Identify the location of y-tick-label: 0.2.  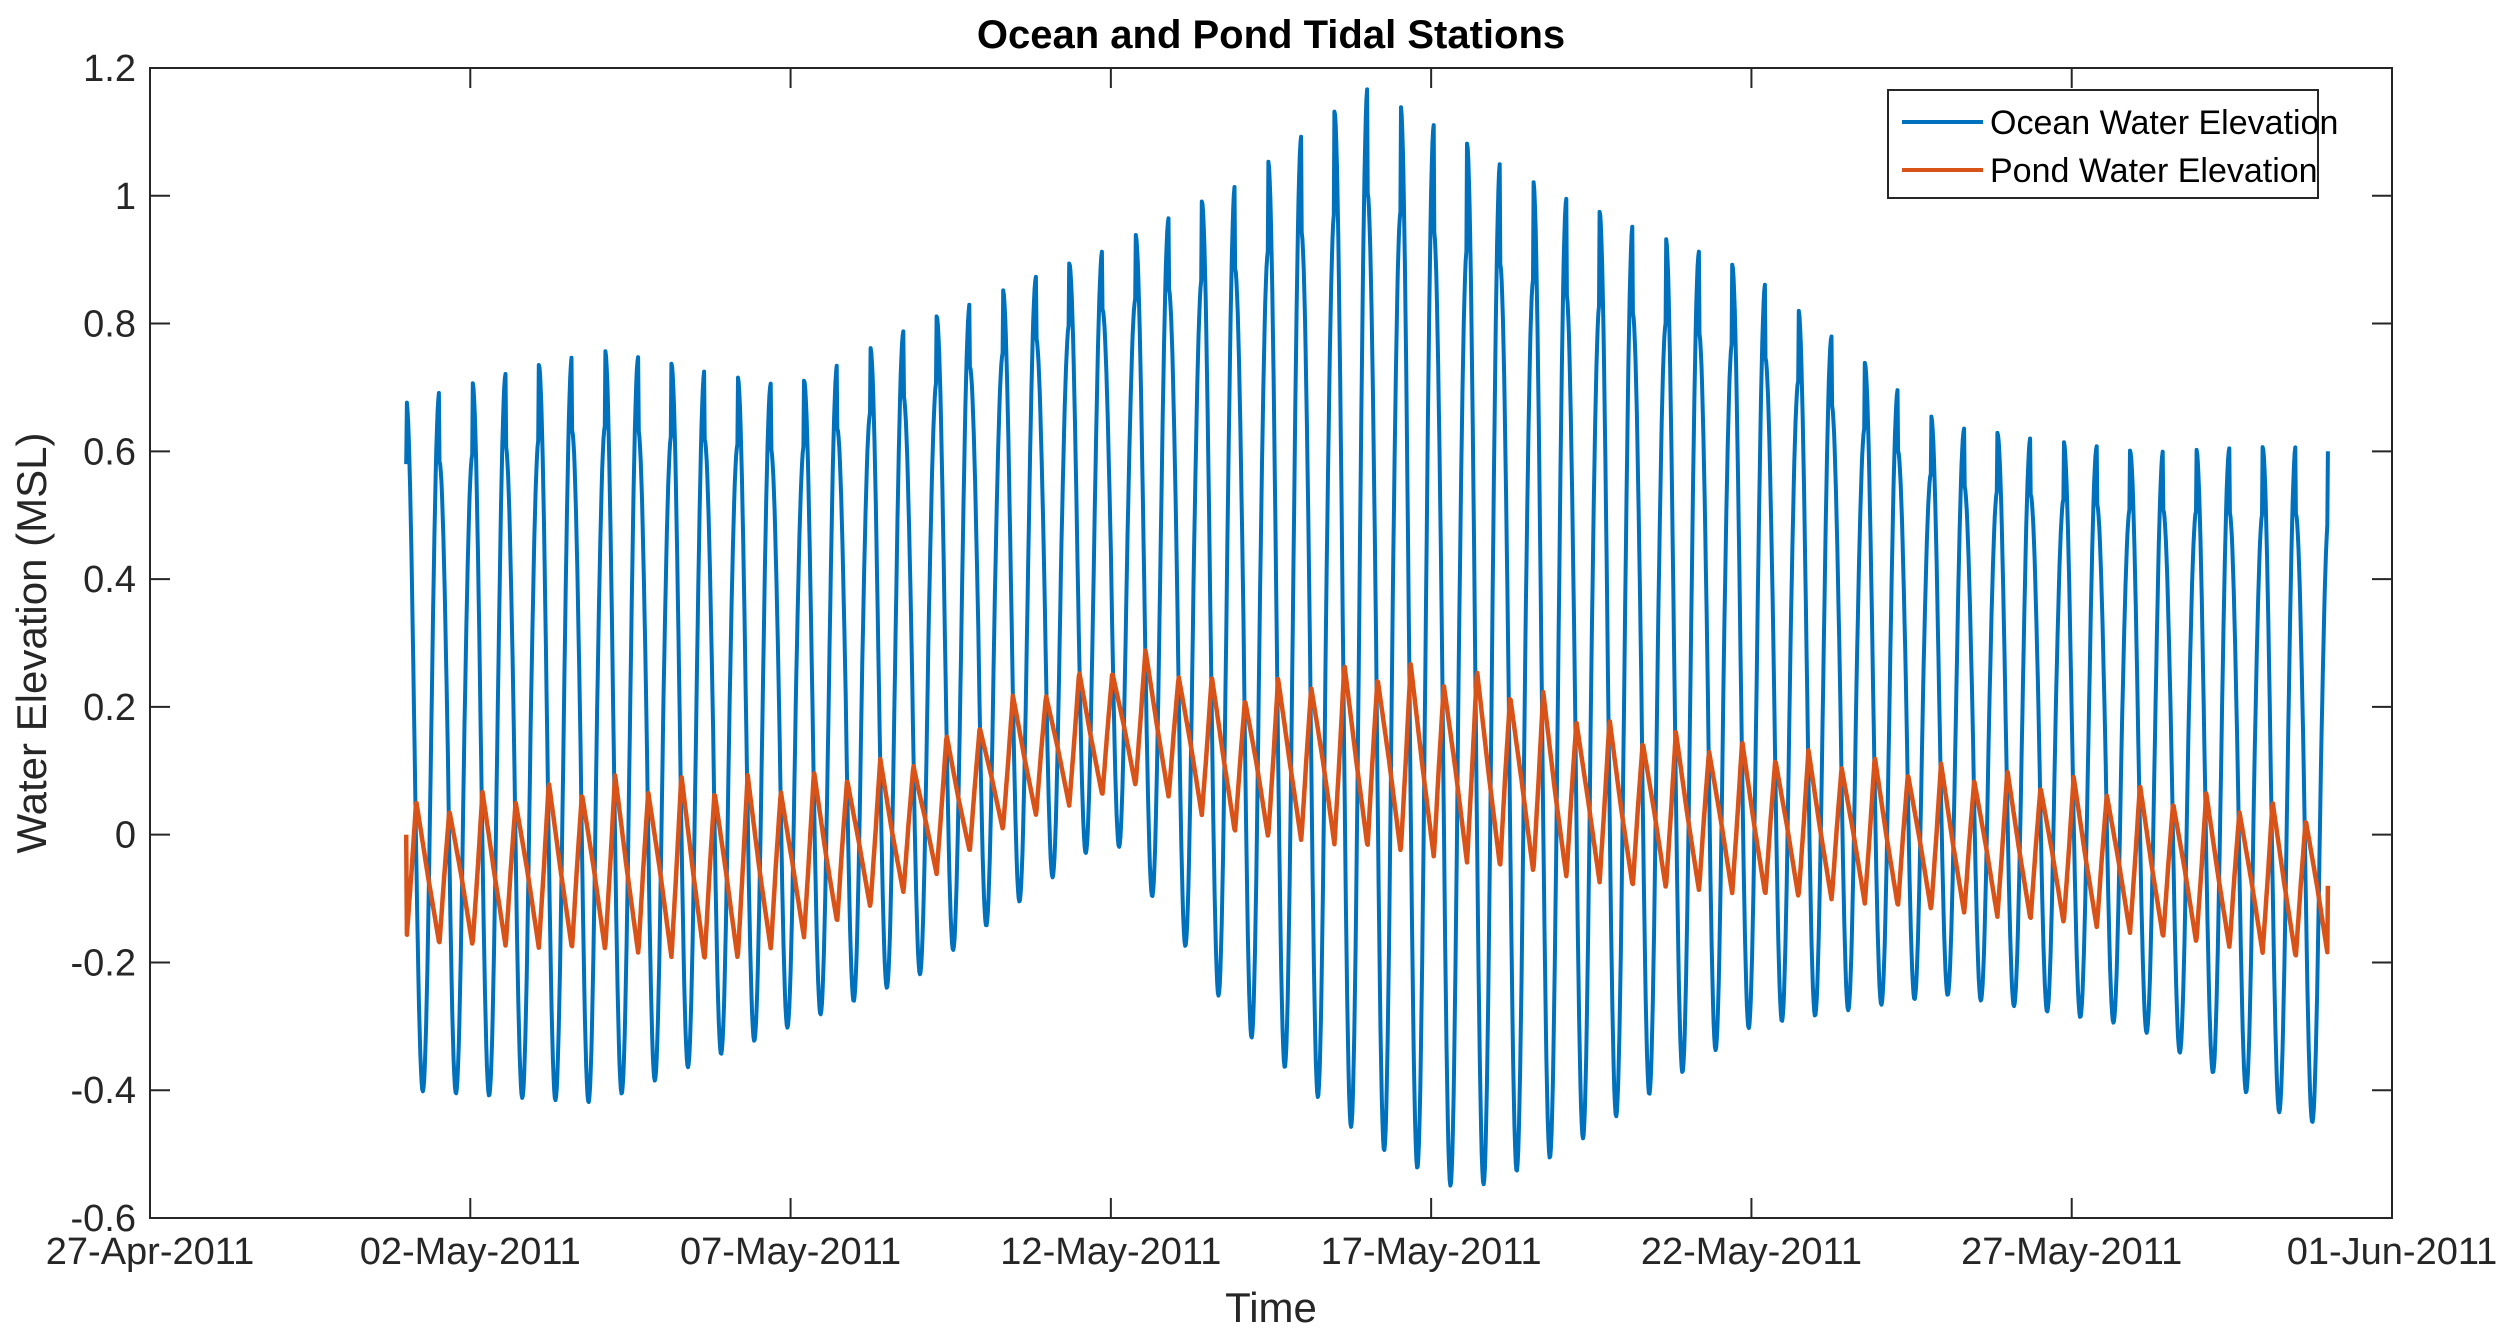
(109, 708).